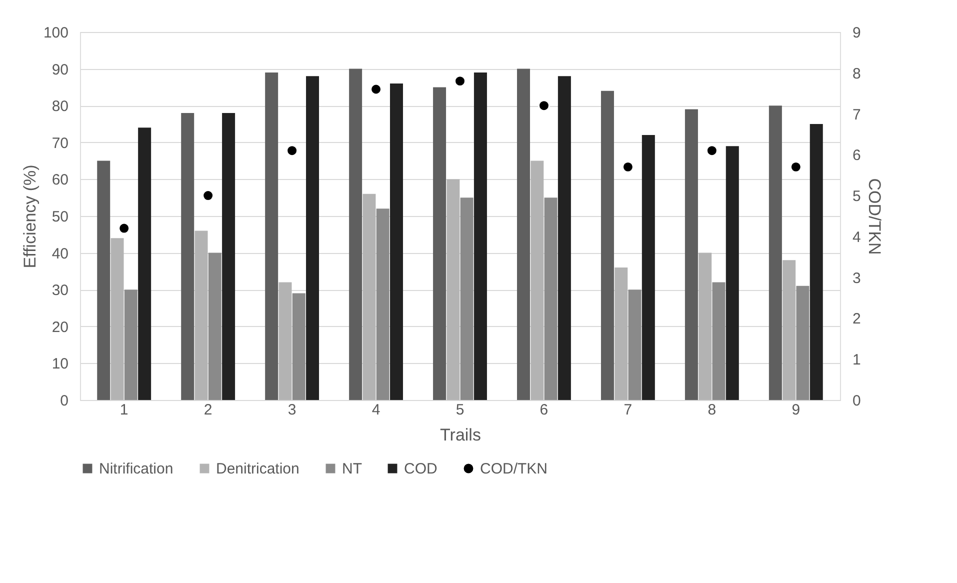 The width and height of the screenshot is (957, 583). What do you see at coordinates (421, 469) in the screenshot?
I see `legend-label: COD` at bounding box center [421, 469].